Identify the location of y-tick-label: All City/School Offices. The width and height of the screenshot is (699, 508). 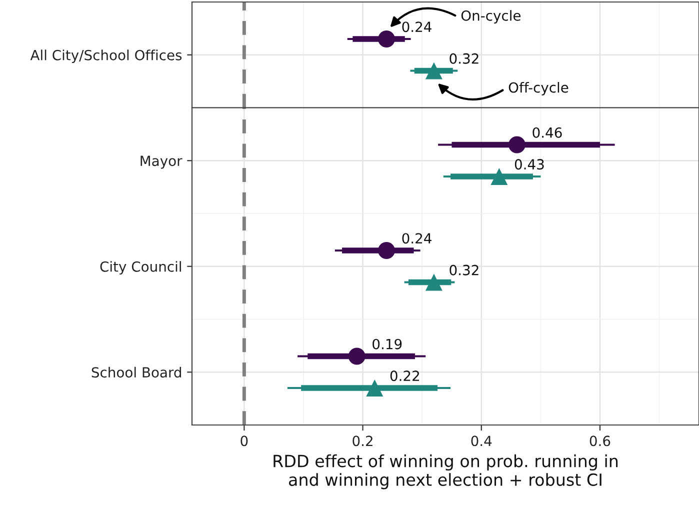
(106, 57).